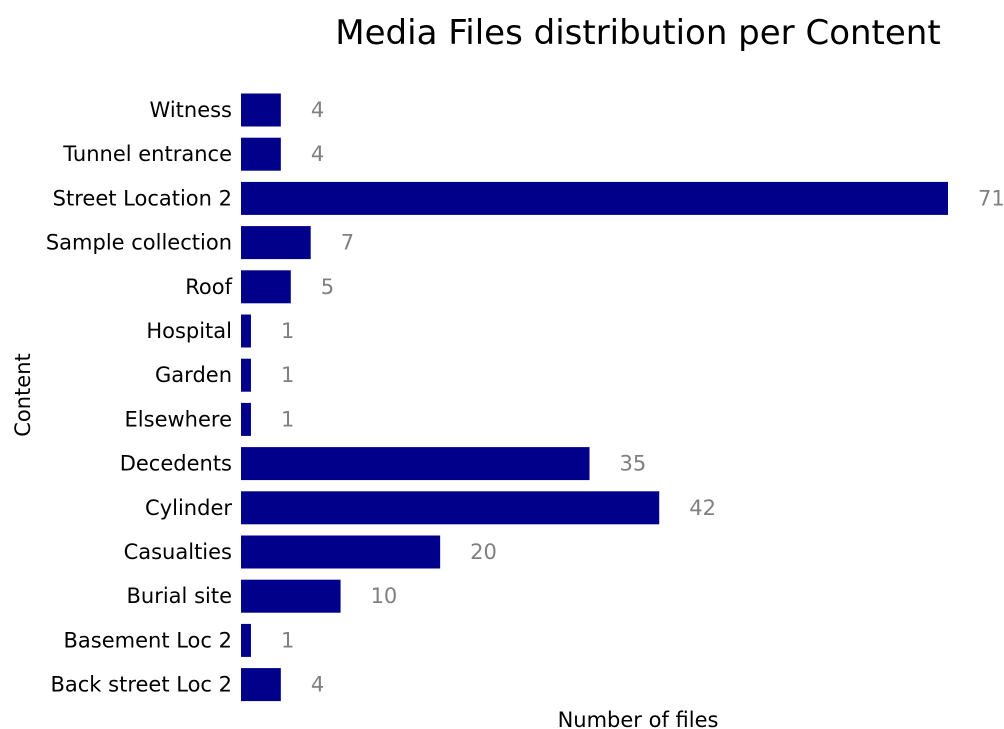 The width and height of the screenshot is (1004, 729). What do you see at coordinates (261, 154) in the screenshot?
I see `bar-tunnel-entrance` at bounding box center [261, 154].